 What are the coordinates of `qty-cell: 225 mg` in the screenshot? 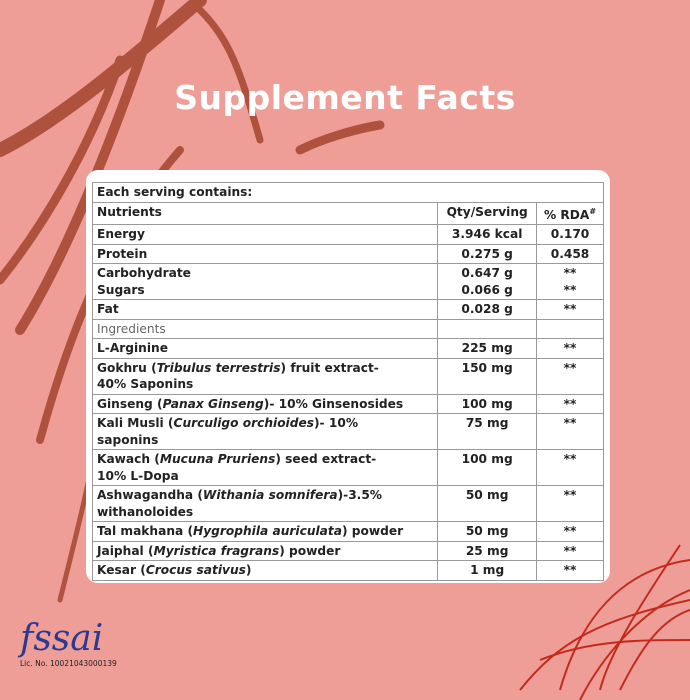 It's located at (487, 348).